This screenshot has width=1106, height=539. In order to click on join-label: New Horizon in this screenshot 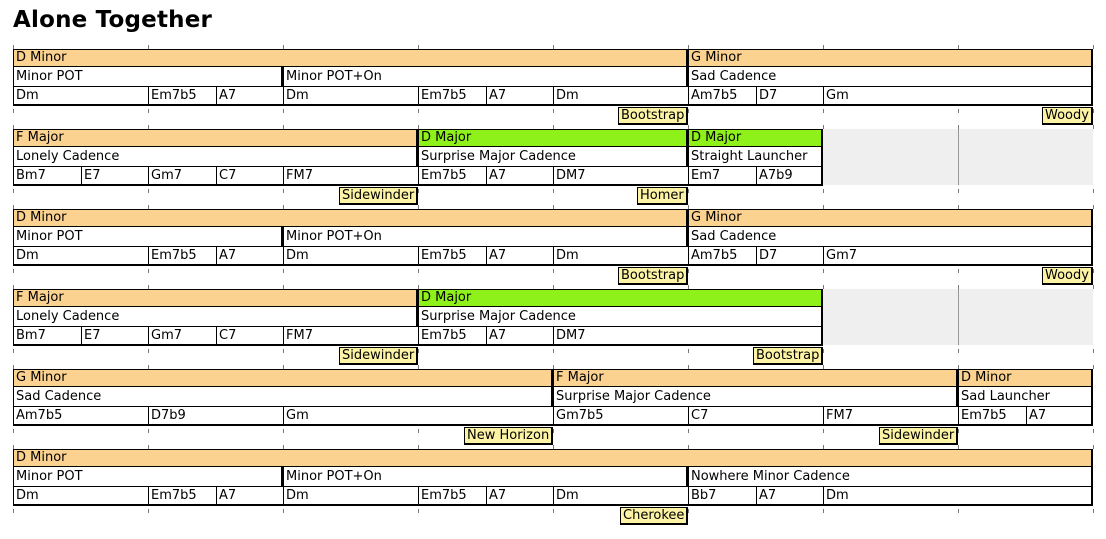, I will do `click(509, 436)`.